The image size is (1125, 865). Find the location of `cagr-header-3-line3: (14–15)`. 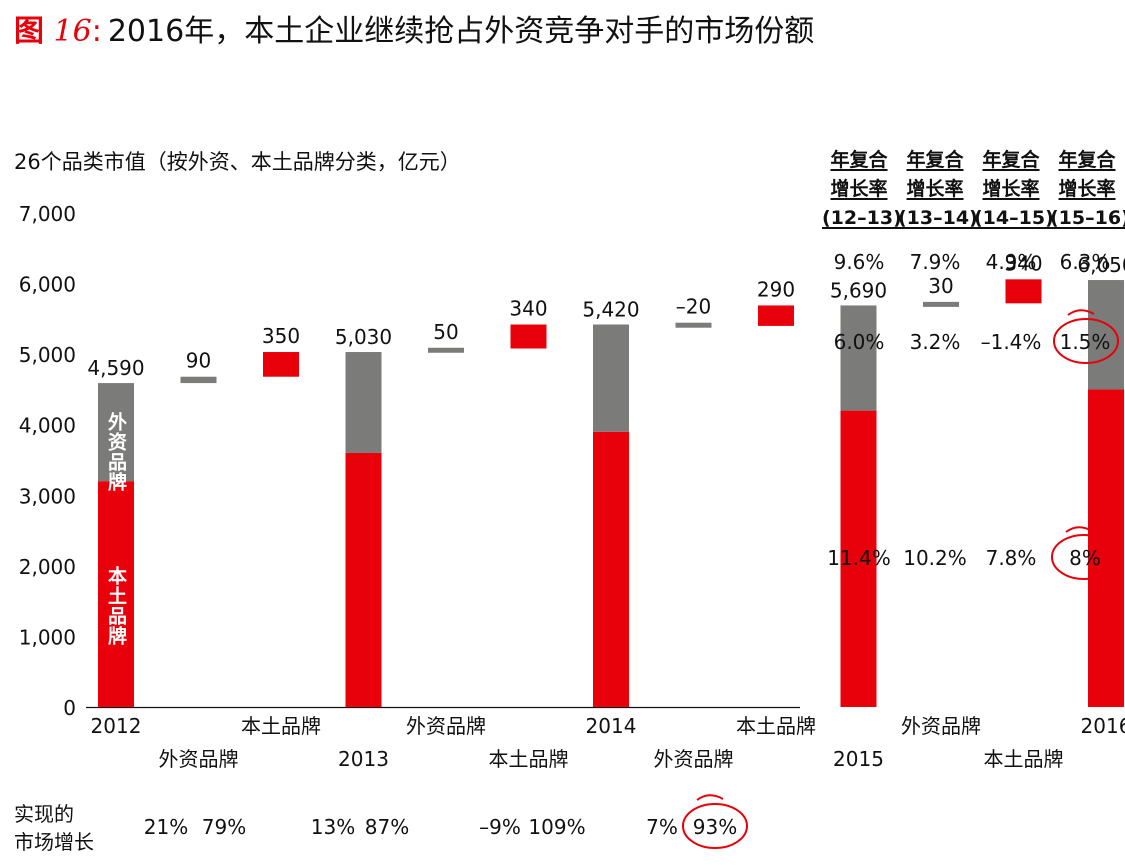

cagr-header-3-line3: (14–15) is located at coordinates (1014, 218).